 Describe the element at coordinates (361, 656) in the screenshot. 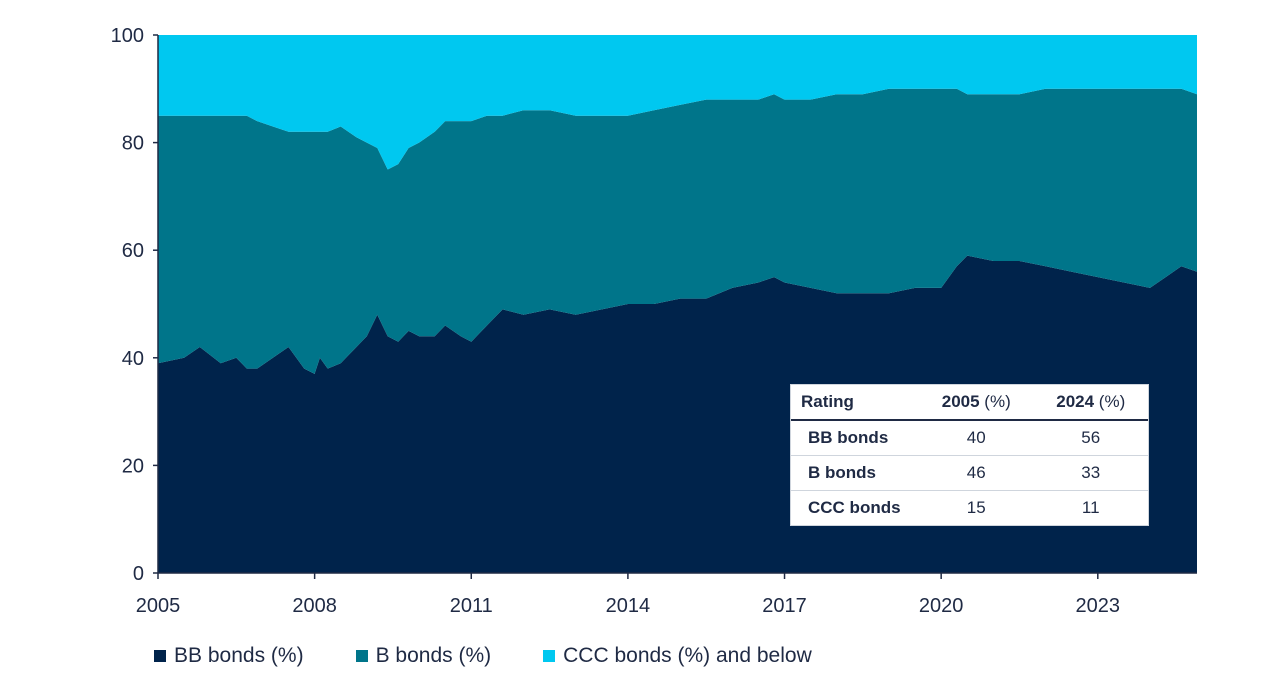

I see `legend-swatch-b` at that location.